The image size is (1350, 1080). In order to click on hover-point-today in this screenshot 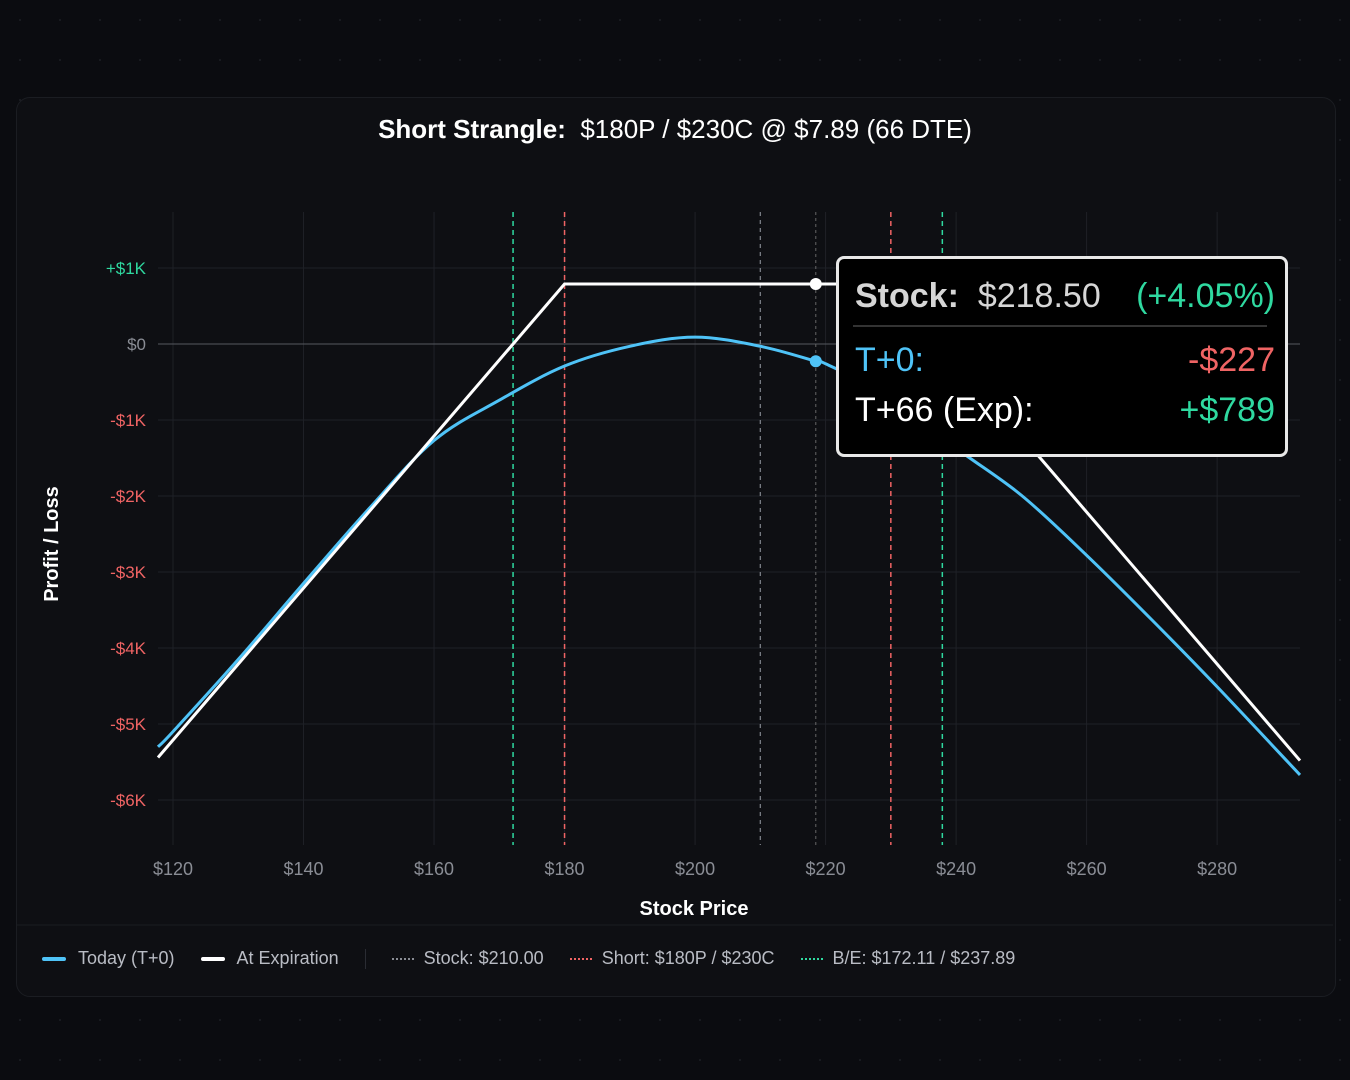, I will do `click(815, 361)`.